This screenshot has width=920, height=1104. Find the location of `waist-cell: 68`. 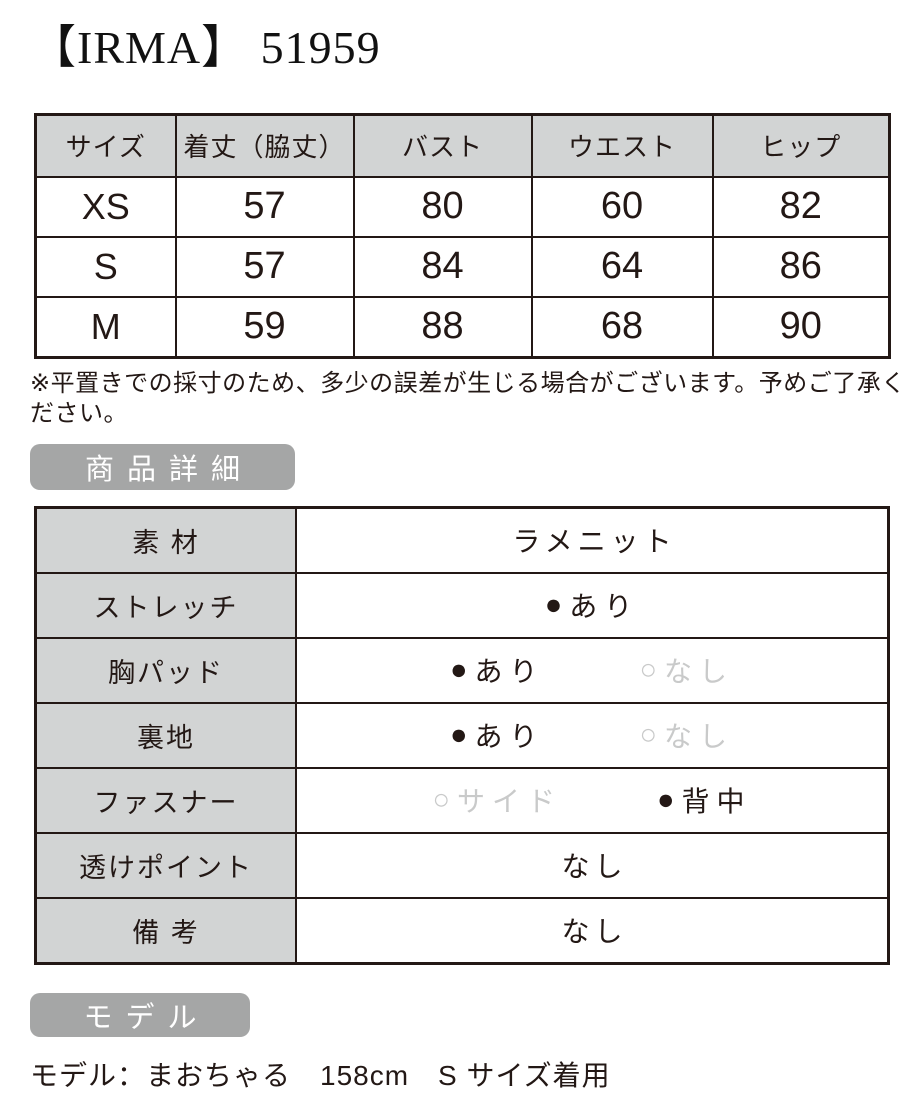

waist-cell: 68 is located at coordinates (622, 327).